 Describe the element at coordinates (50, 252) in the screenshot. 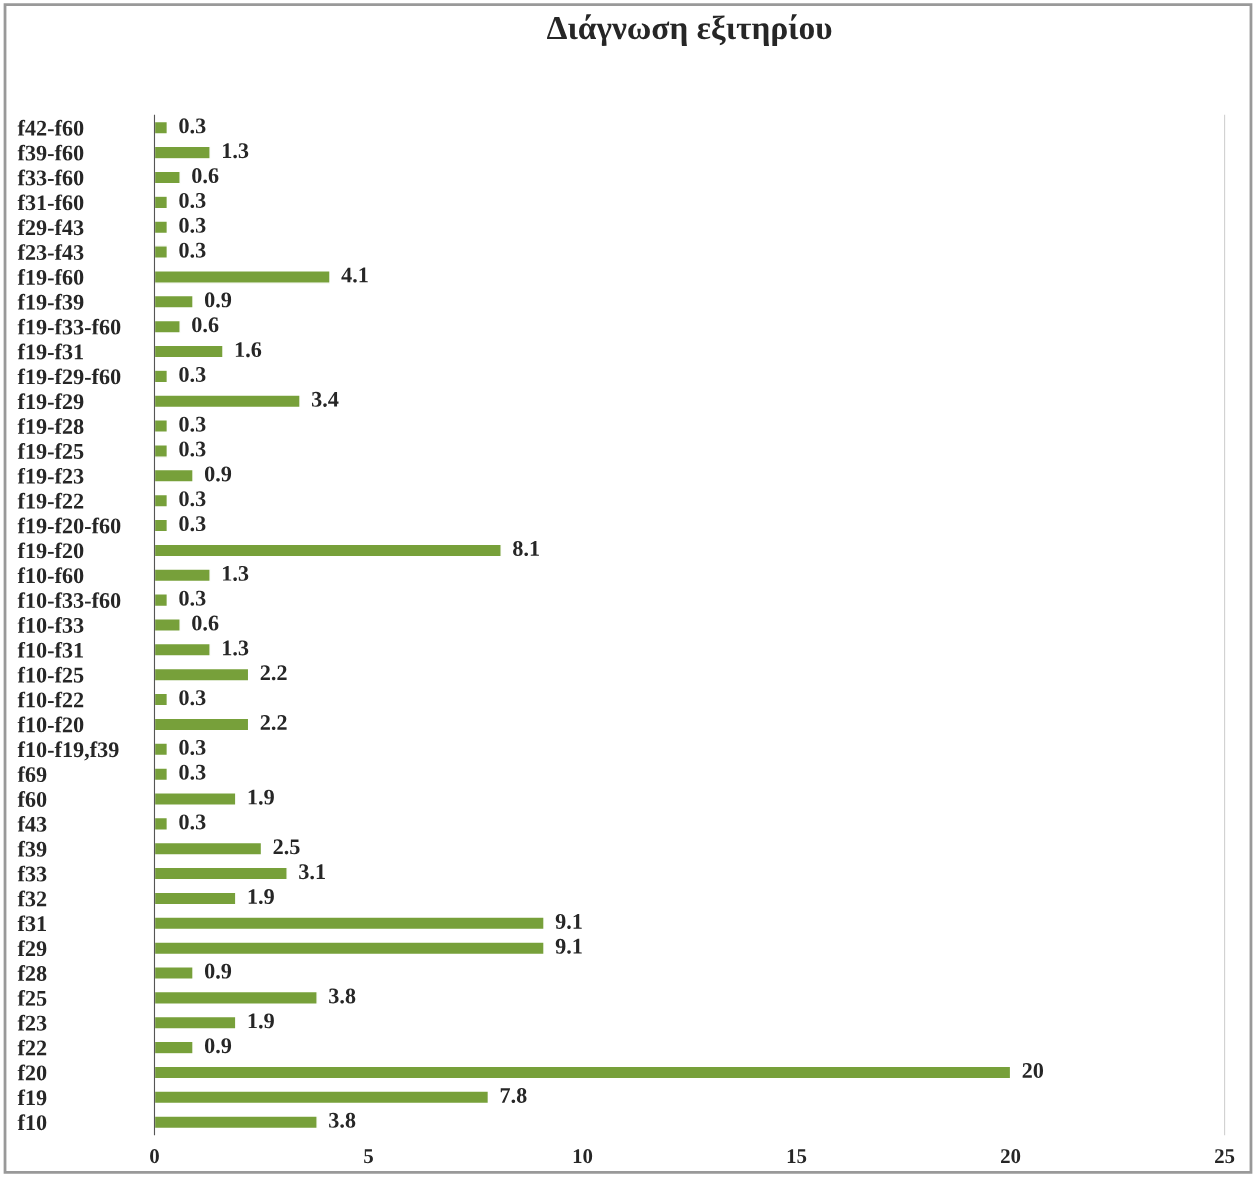

I see `y-tick-label: f23-f43` at that location.